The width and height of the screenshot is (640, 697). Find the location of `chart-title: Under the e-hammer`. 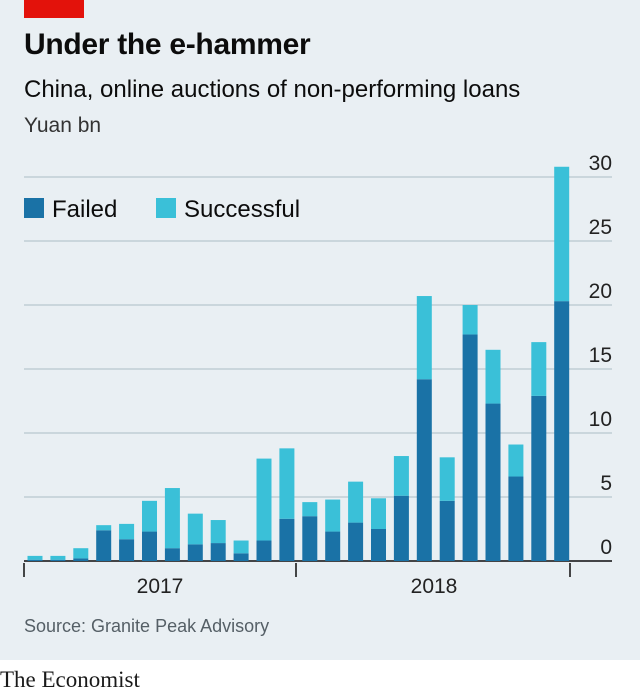

chart-title: Under the e-hammer is located at coordinates (167, 44).